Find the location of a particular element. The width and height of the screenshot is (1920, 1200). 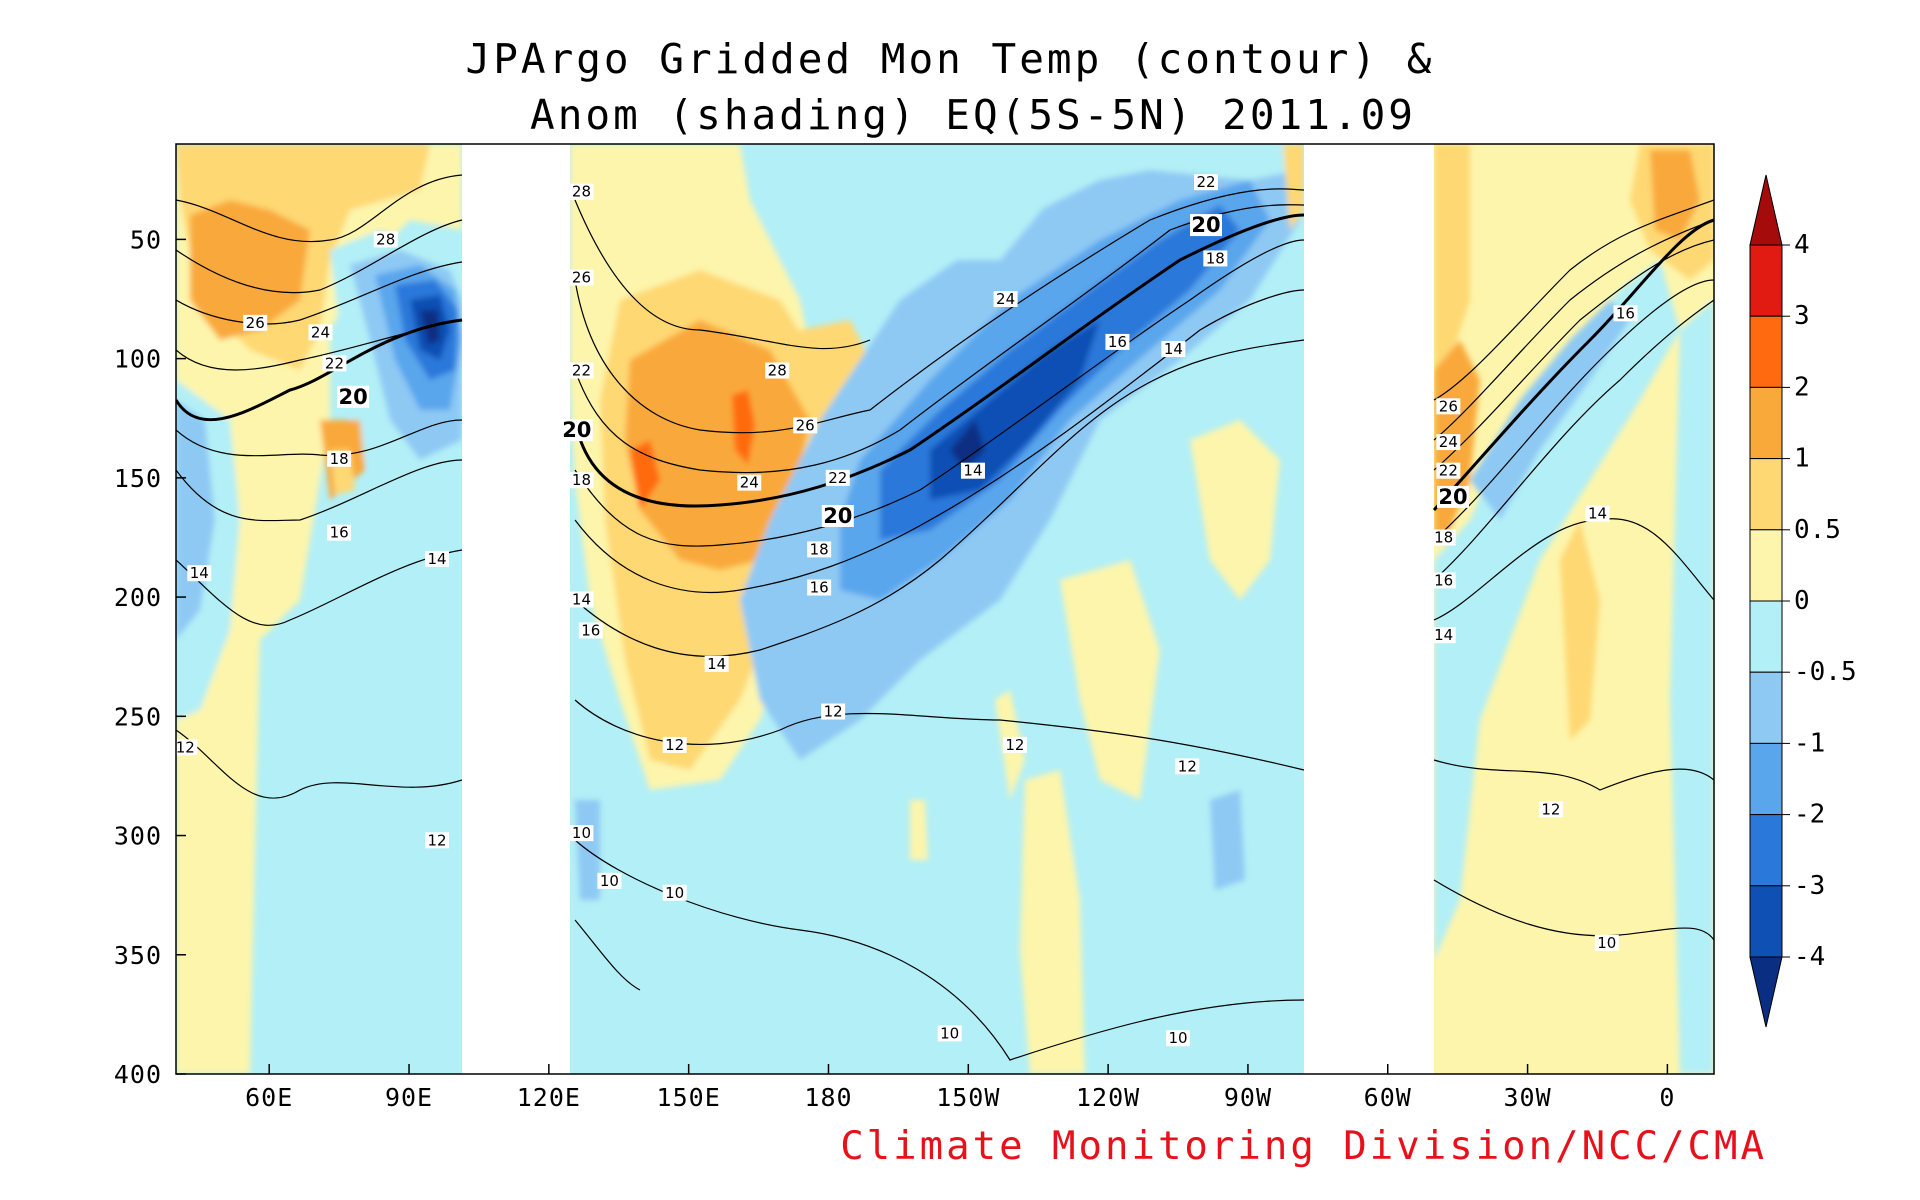

colorbar-label: -2 is located at coordinates (1809, 815).